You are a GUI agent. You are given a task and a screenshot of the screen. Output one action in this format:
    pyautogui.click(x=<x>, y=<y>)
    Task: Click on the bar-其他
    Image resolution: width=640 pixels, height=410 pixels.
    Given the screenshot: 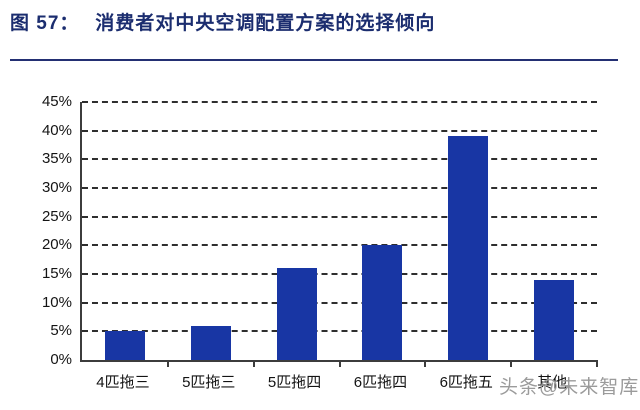 What is the action you would take?
    pyautogui.click(x=554, y=319)
    